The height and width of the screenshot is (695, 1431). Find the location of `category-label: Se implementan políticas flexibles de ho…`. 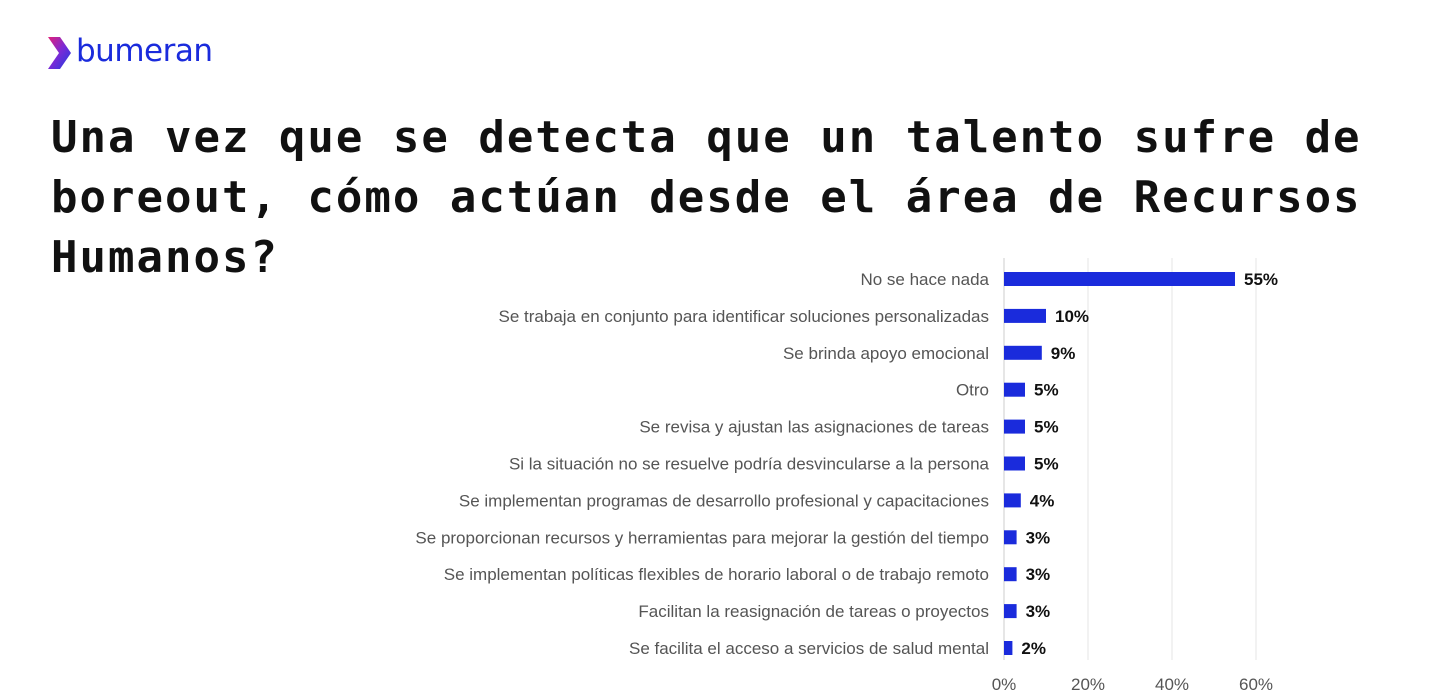

category-label: Se implementan políticas flexibles de ho… is located at coordinates (716, 574).